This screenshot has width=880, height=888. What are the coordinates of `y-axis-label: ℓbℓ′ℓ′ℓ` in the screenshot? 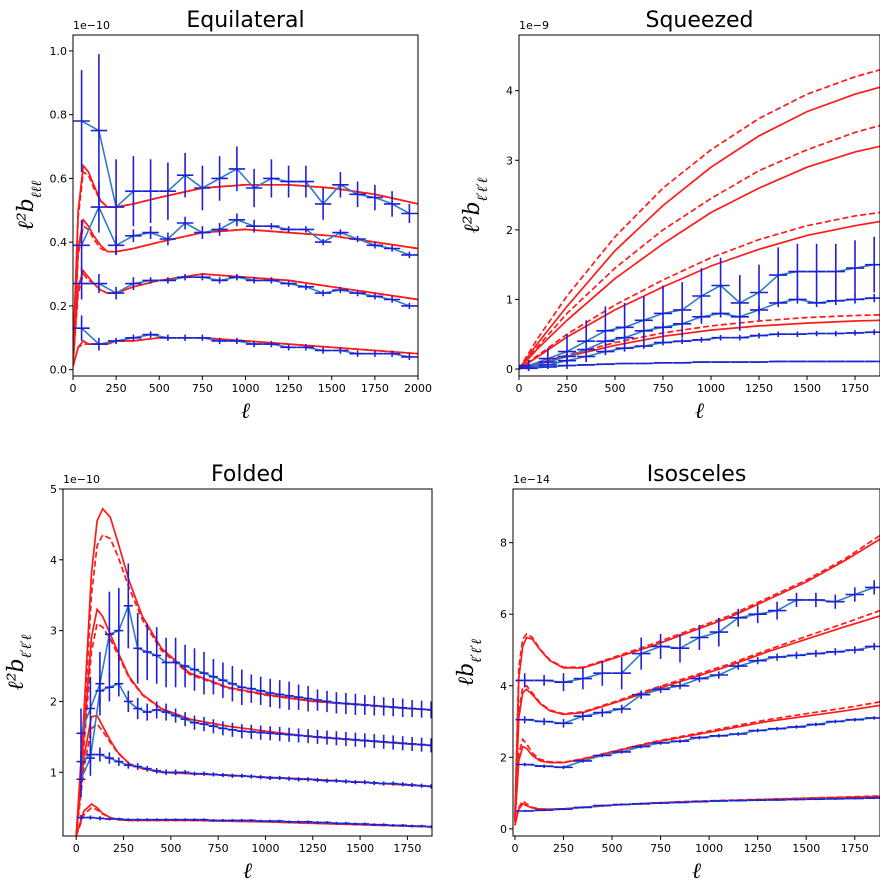 It's located at (469, 662).